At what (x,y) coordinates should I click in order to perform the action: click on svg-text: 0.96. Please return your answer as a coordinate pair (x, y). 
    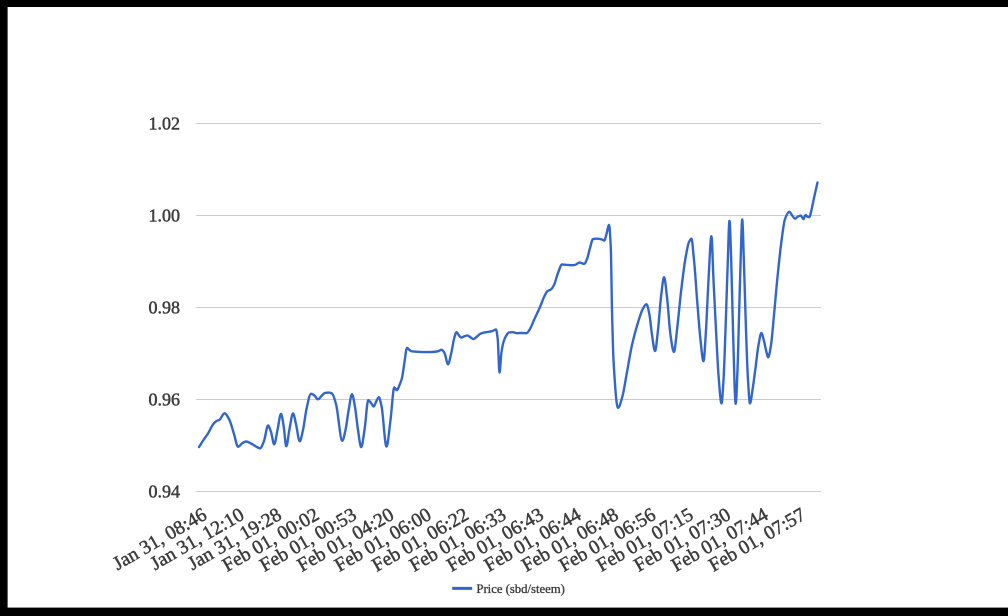
    Looking at the image, I should click on (165, 400).